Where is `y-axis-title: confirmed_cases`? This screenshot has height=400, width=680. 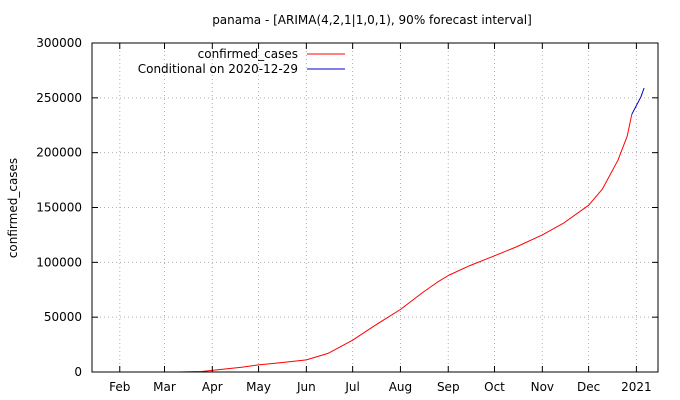
y-axis-title: confirmed_cases is located at coordinates (13, 208).